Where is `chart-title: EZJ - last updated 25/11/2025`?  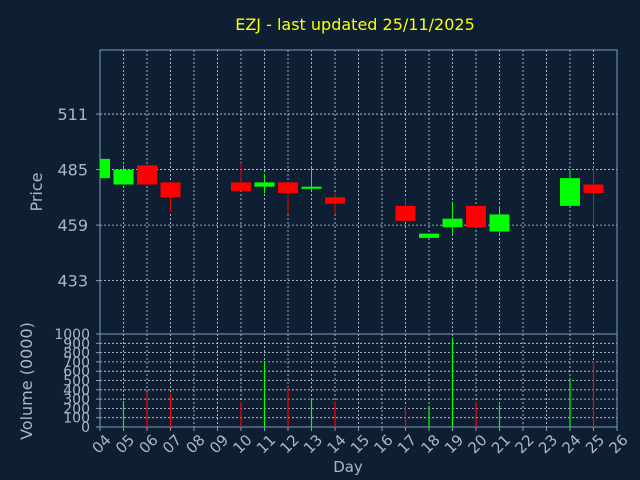
chart-title: EZJ - last updated 25/11/2025 is located at coordinates (355, 24).